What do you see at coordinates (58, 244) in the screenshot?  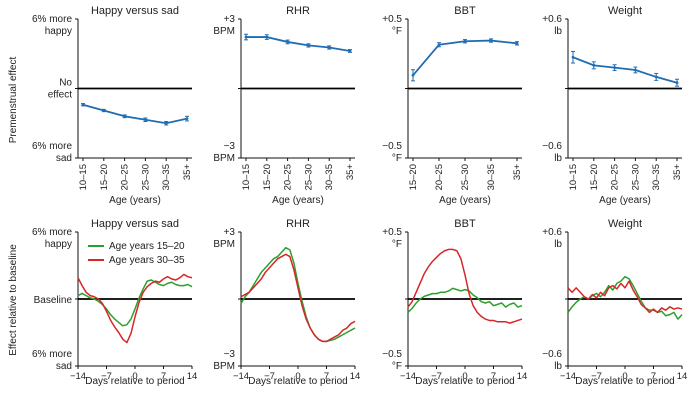 I see `y-top-unit: happy` at bounding box center [58, 244].